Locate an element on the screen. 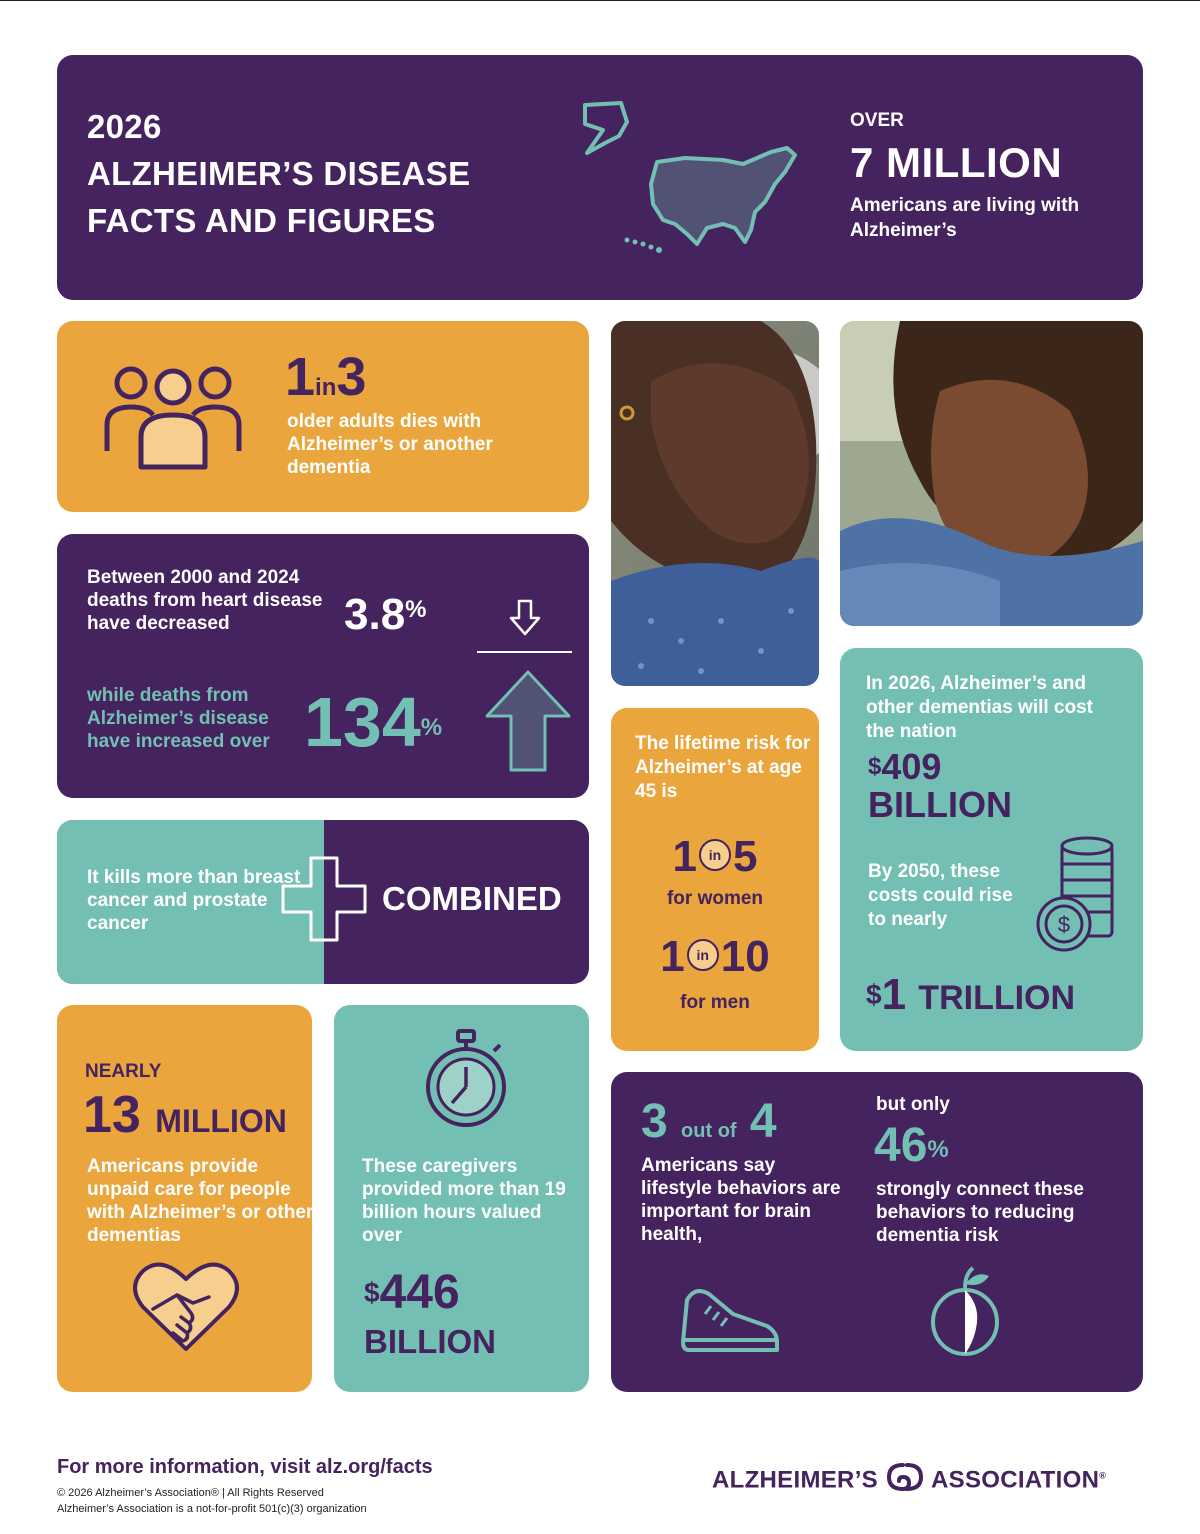 This screenshot has height=1534, width=1200. women-ratio: 1 in 5 is located at coordinates (715, 857).